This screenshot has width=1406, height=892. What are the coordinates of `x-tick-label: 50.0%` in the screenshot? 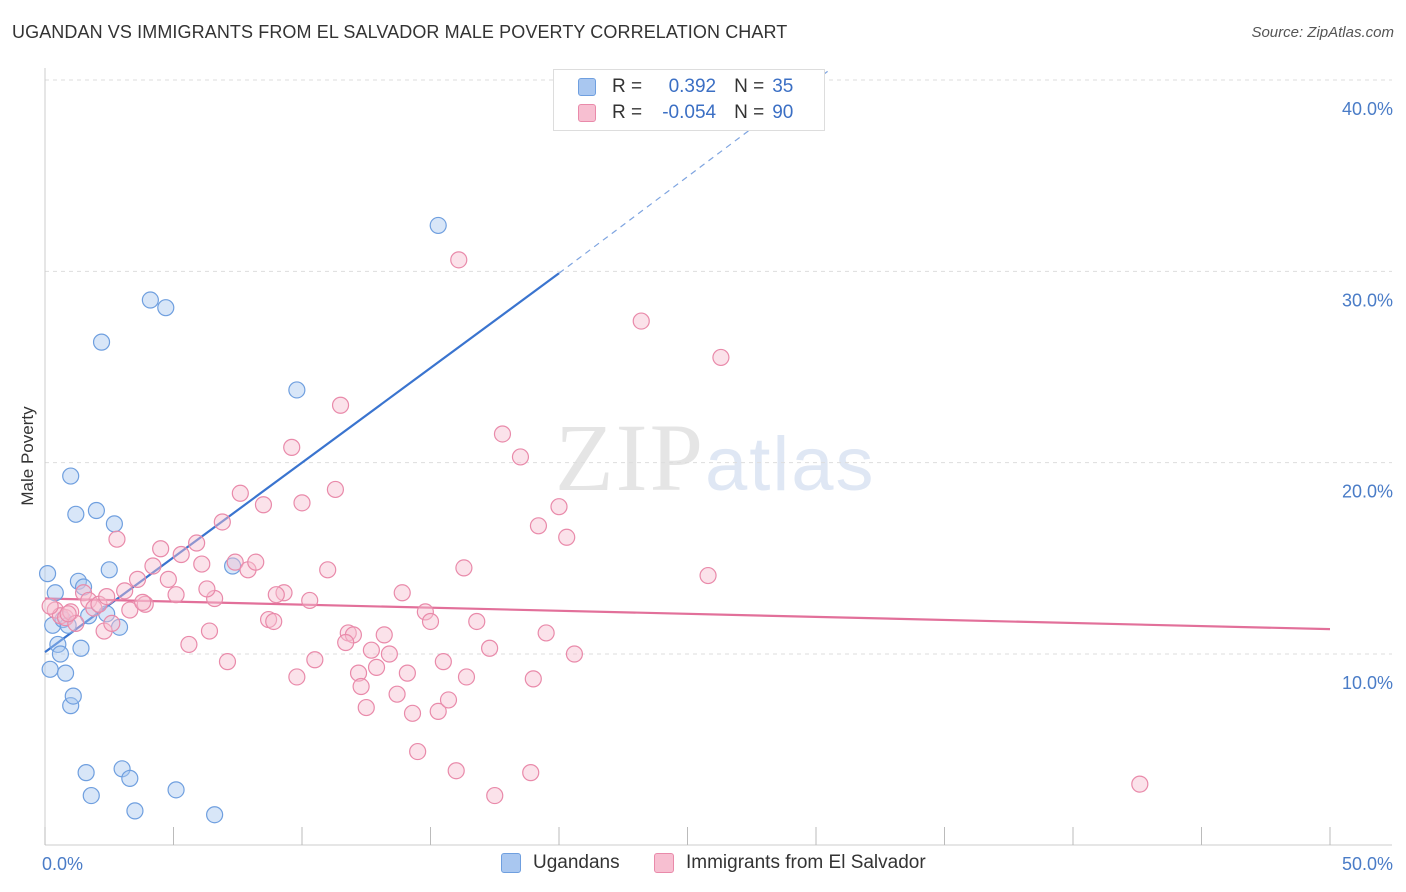 It's located at (1367, 864).